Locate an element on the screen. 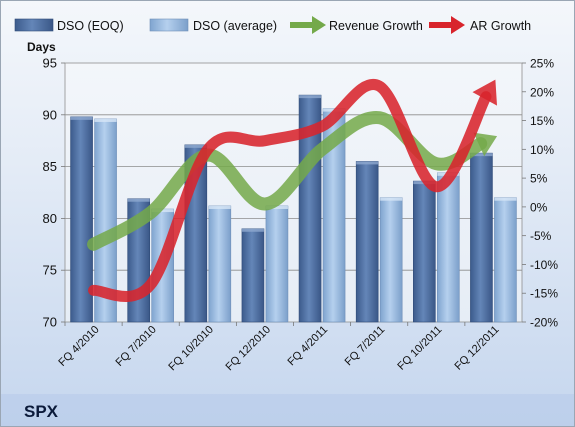 The image size is (575, 427). y2-tick-label: 20% is located at coordinates (542, 92).